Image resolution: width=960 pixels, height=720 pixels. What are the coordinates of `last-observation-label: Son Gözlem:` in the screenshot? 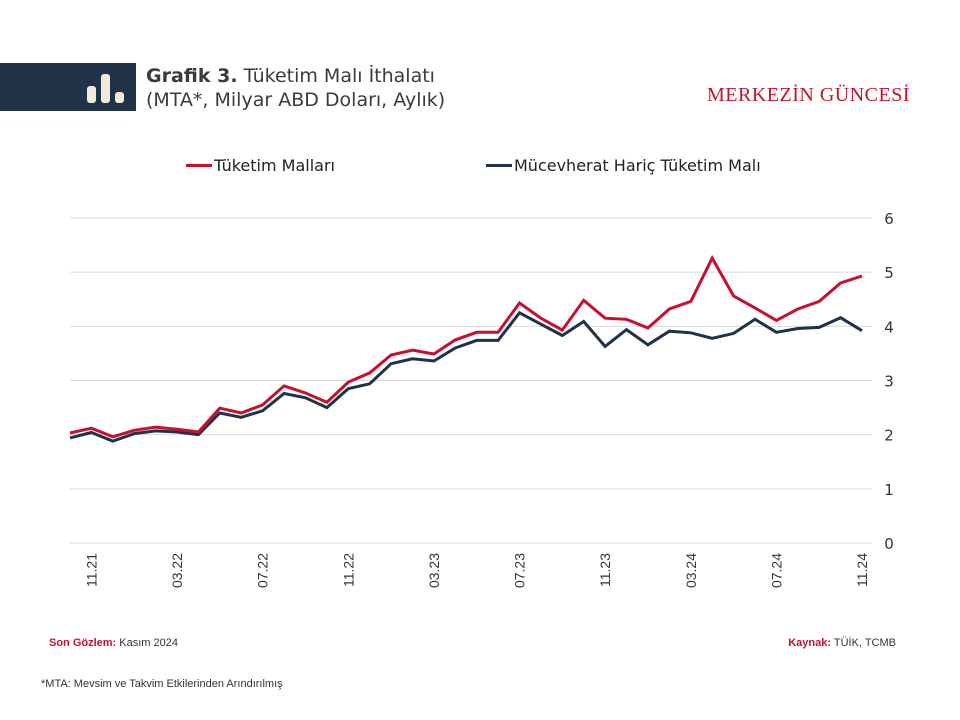 It's located at (83, 643).